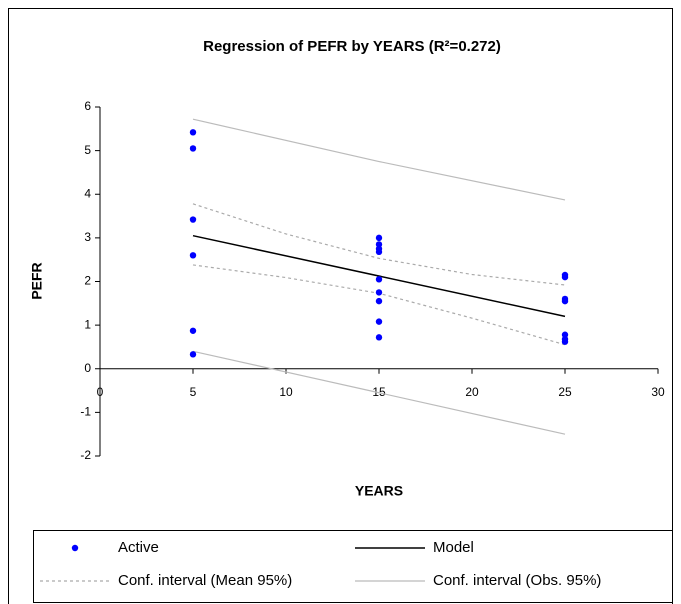 This screenshot has width=681, height=604. I want to click on y-tick-label: 5, so click(87, 150).